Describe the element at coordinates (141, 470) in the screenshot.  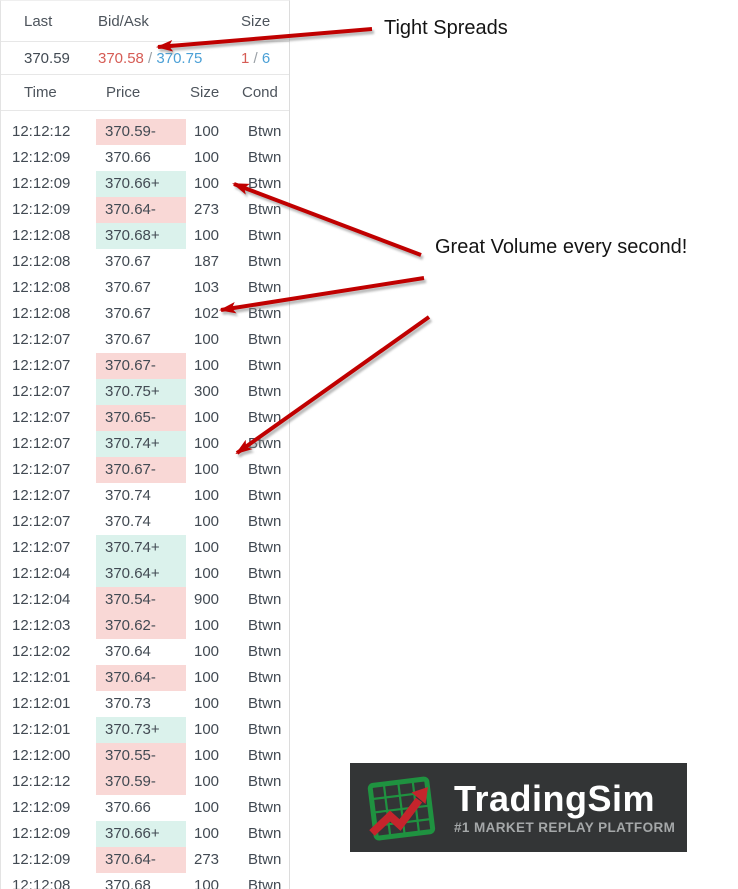
I see `trade-price: 370.67-` at that location.